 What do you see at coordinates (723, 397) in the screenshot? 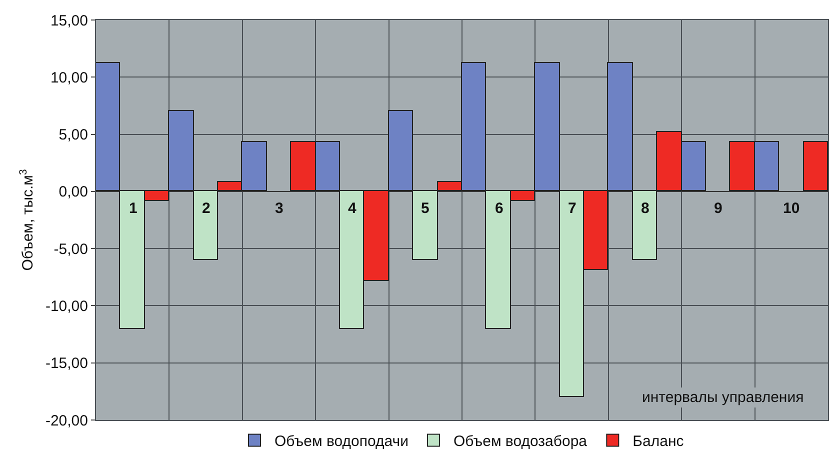
I see `x-axis-title: интервалы управления` at bounding box center [723, 397].